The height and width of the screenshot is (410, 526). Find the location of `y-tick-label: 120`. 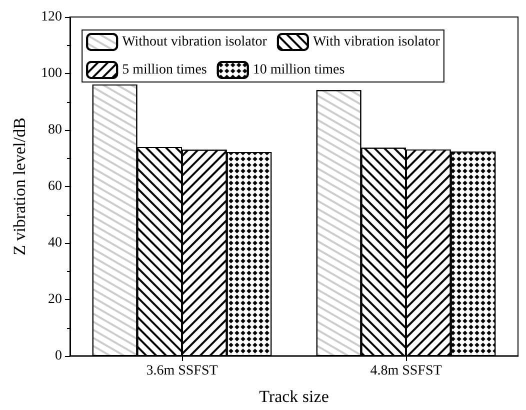

y-tick-label: 120 is located at coordinates (51, 17).